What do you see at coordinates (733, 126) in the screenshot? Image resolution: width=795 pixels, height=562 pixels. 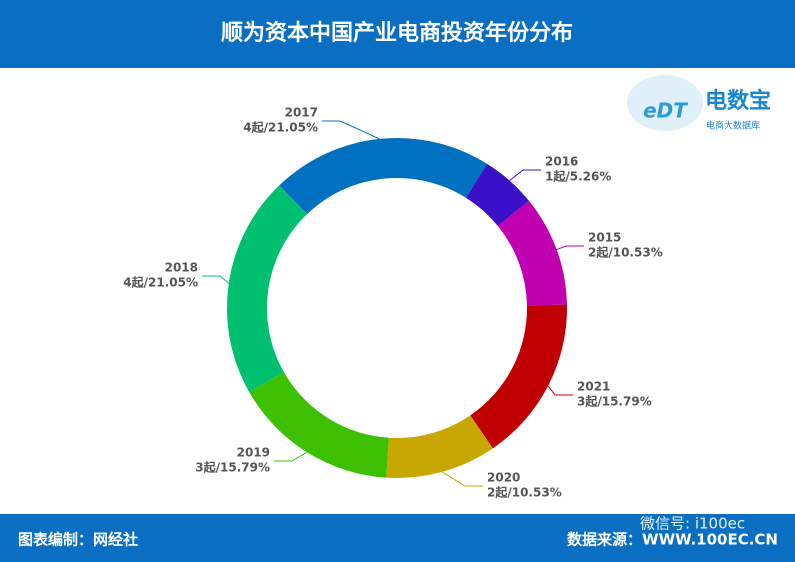 I see `logo-subtitle: 电商大数据库` at bounding box center [733, 126].